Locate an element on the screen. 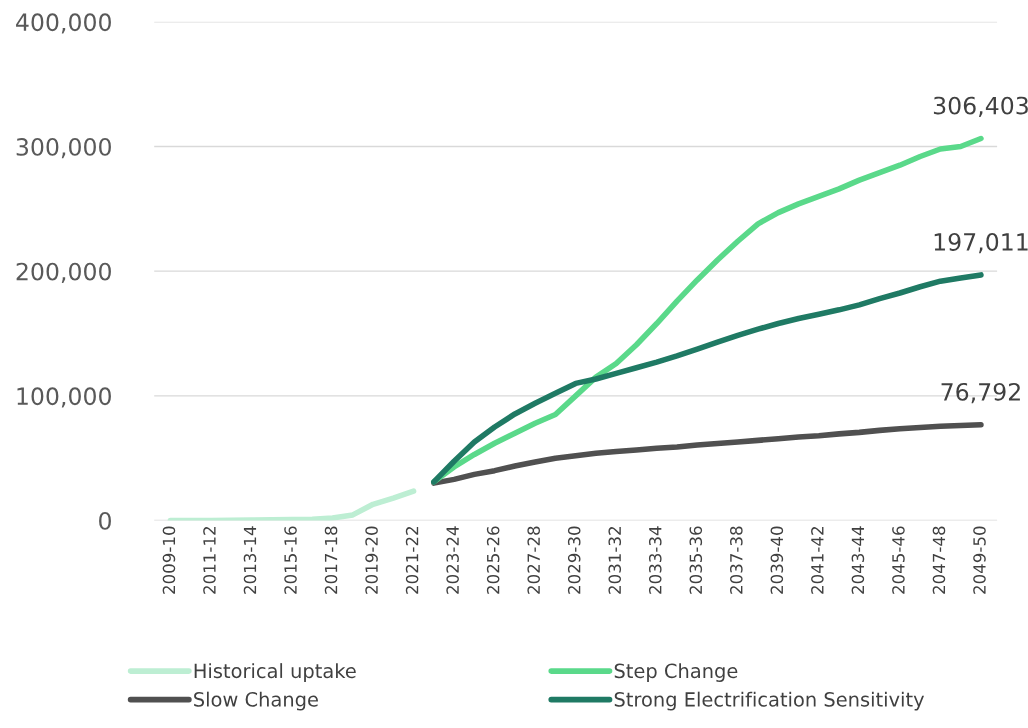  legend-label: Historical uptake is located at coordinates (275, 672).